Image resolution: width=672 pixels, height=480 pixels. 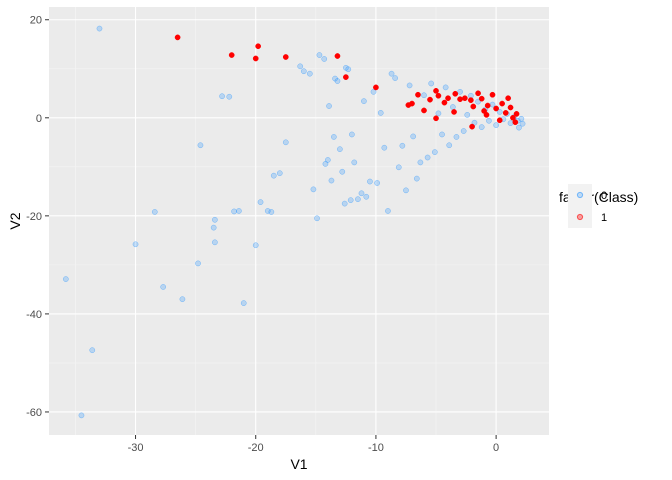 What do you see at coordinates (604, 196) in the screenshot?
I see `legend-label-0: 0` at bounding box center [604, 196].